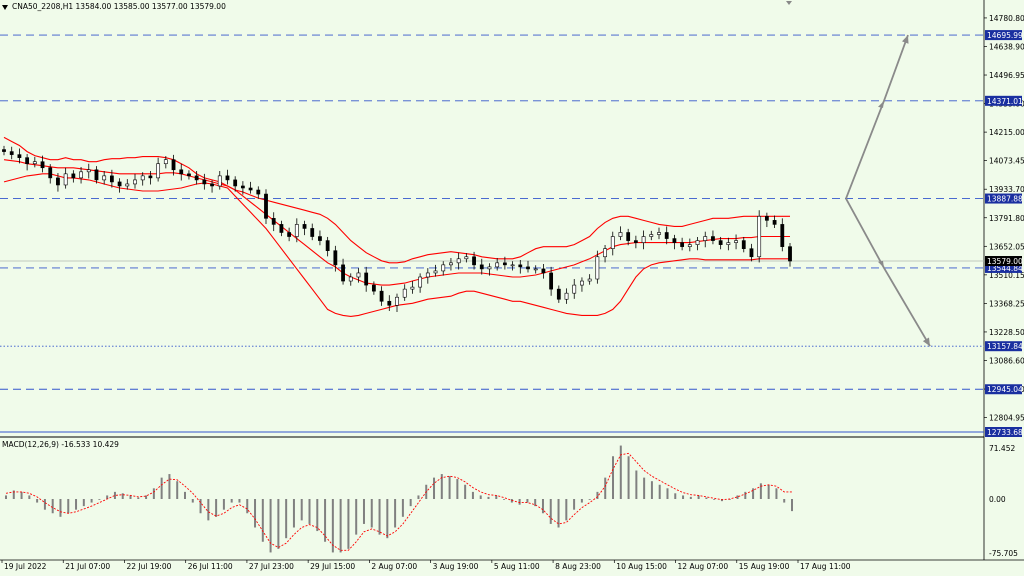  I want to click on projection-arrow-down, so click(888, 272).